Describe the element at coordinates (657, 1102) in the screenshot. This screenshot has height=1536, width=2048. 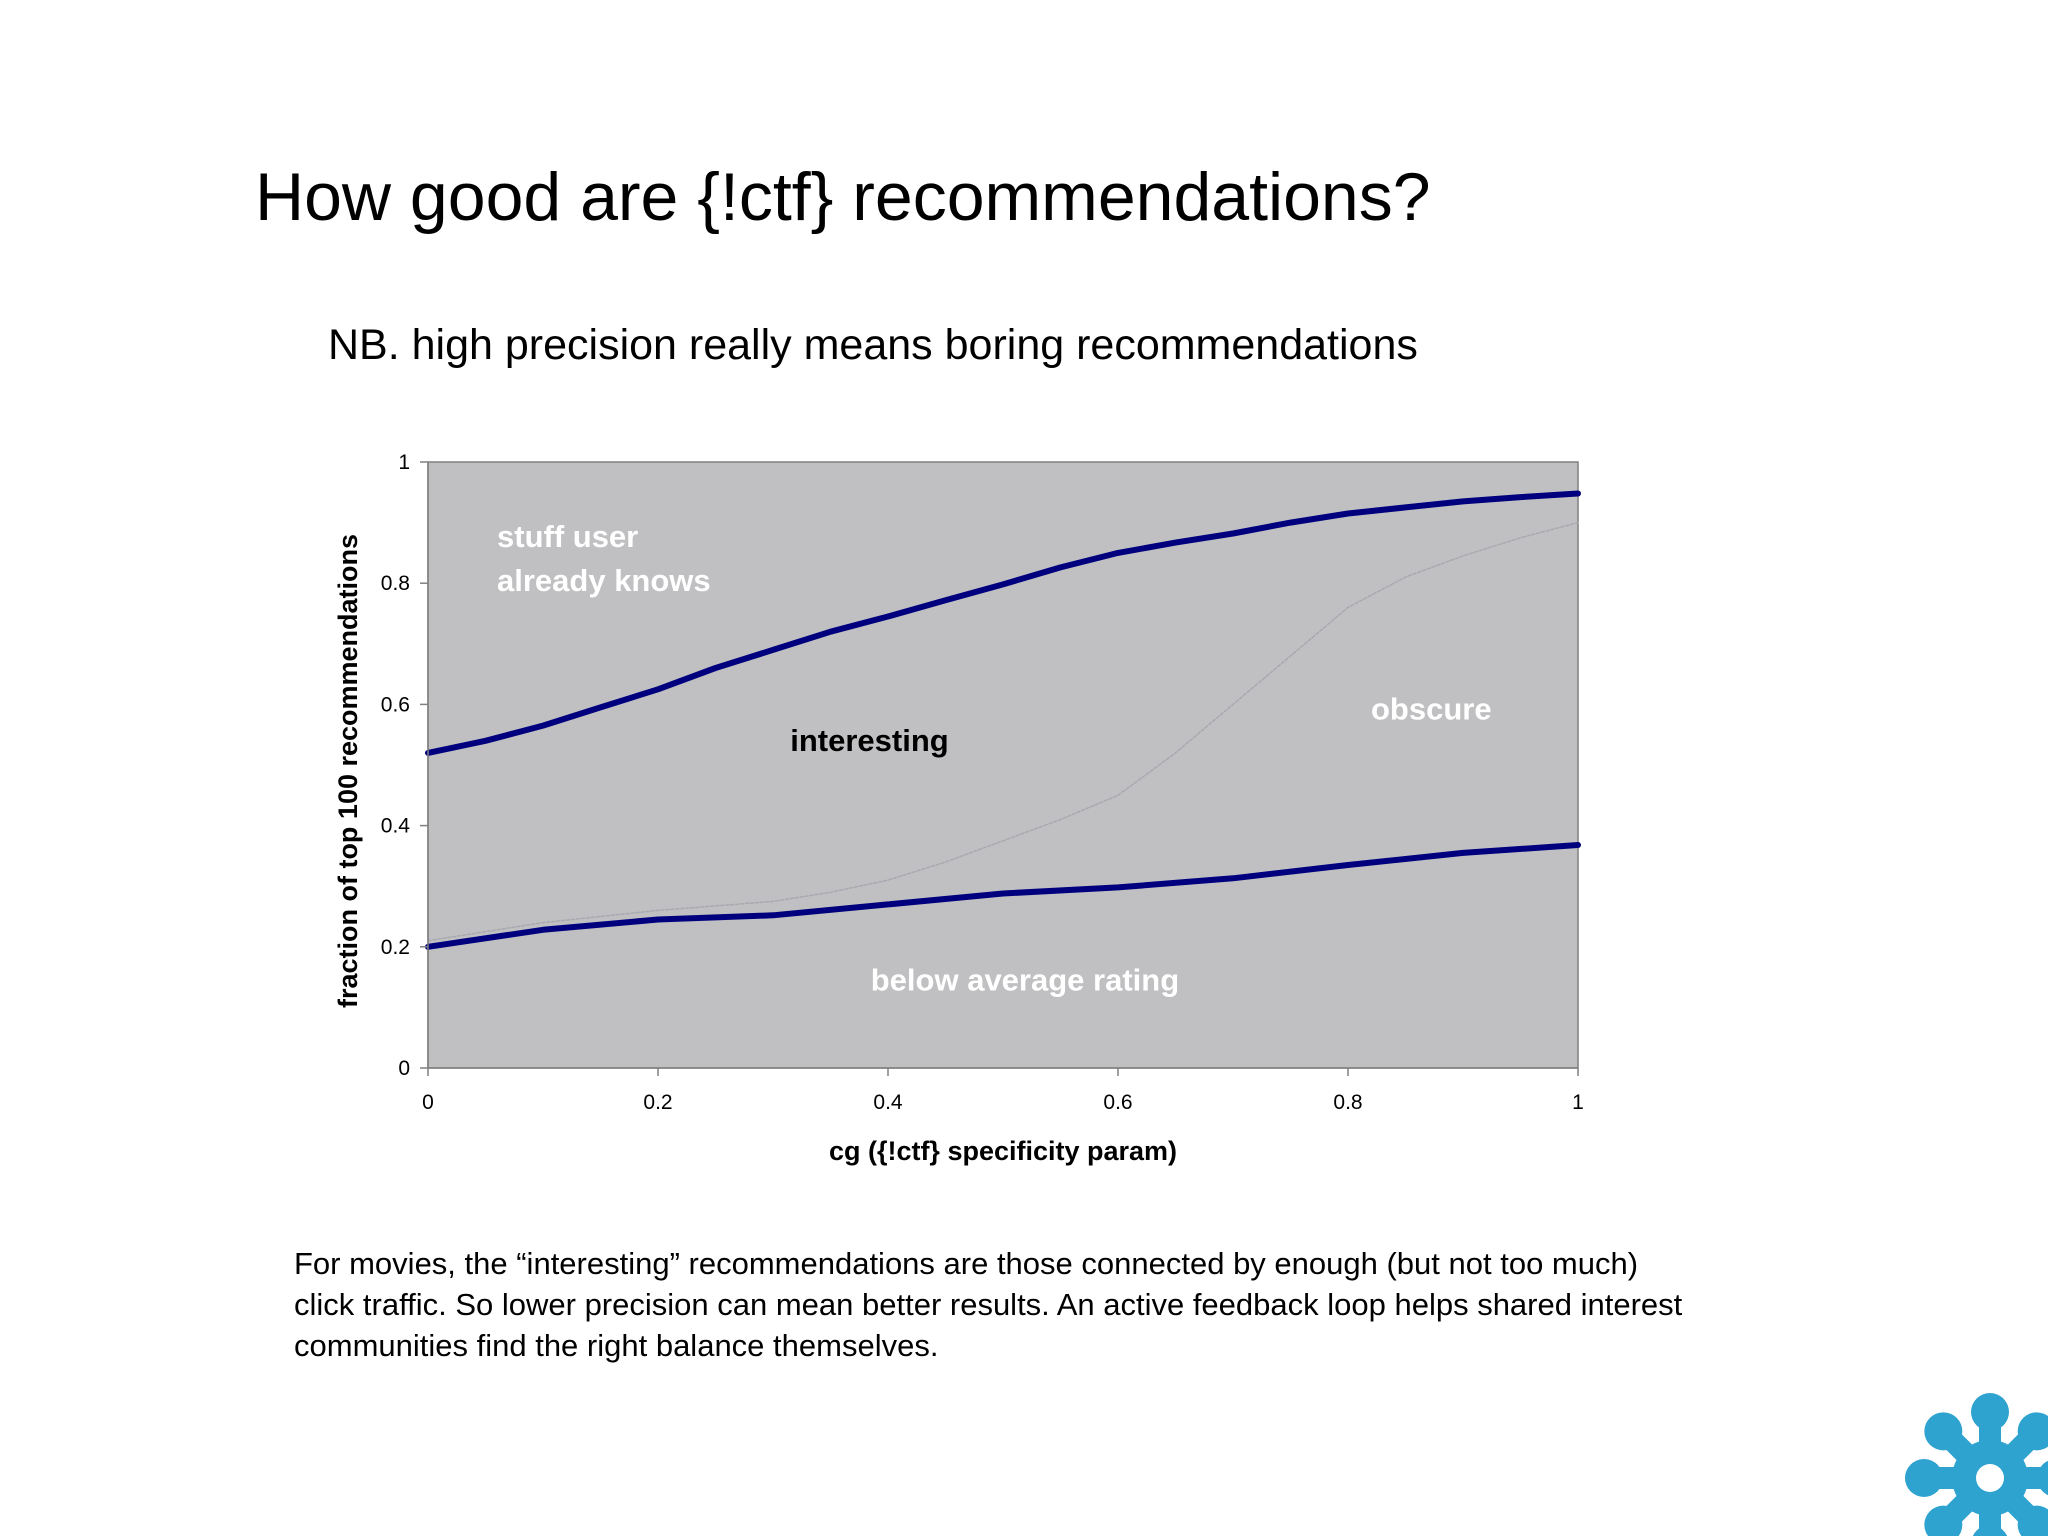
I see `x-tick-label: 0.2` at that location.